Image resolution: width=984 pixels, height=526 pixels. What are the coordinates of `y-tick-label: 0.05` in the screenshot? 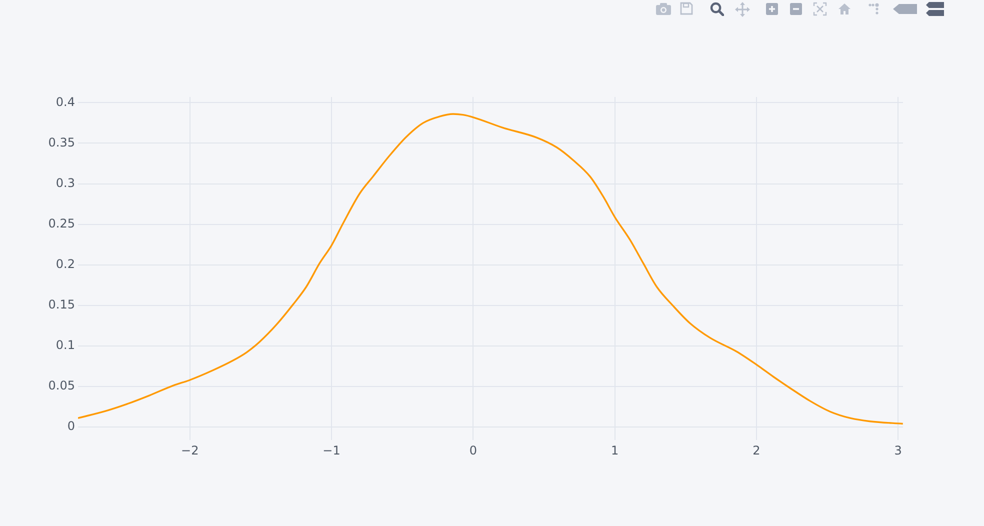 It's located at (61, 385).